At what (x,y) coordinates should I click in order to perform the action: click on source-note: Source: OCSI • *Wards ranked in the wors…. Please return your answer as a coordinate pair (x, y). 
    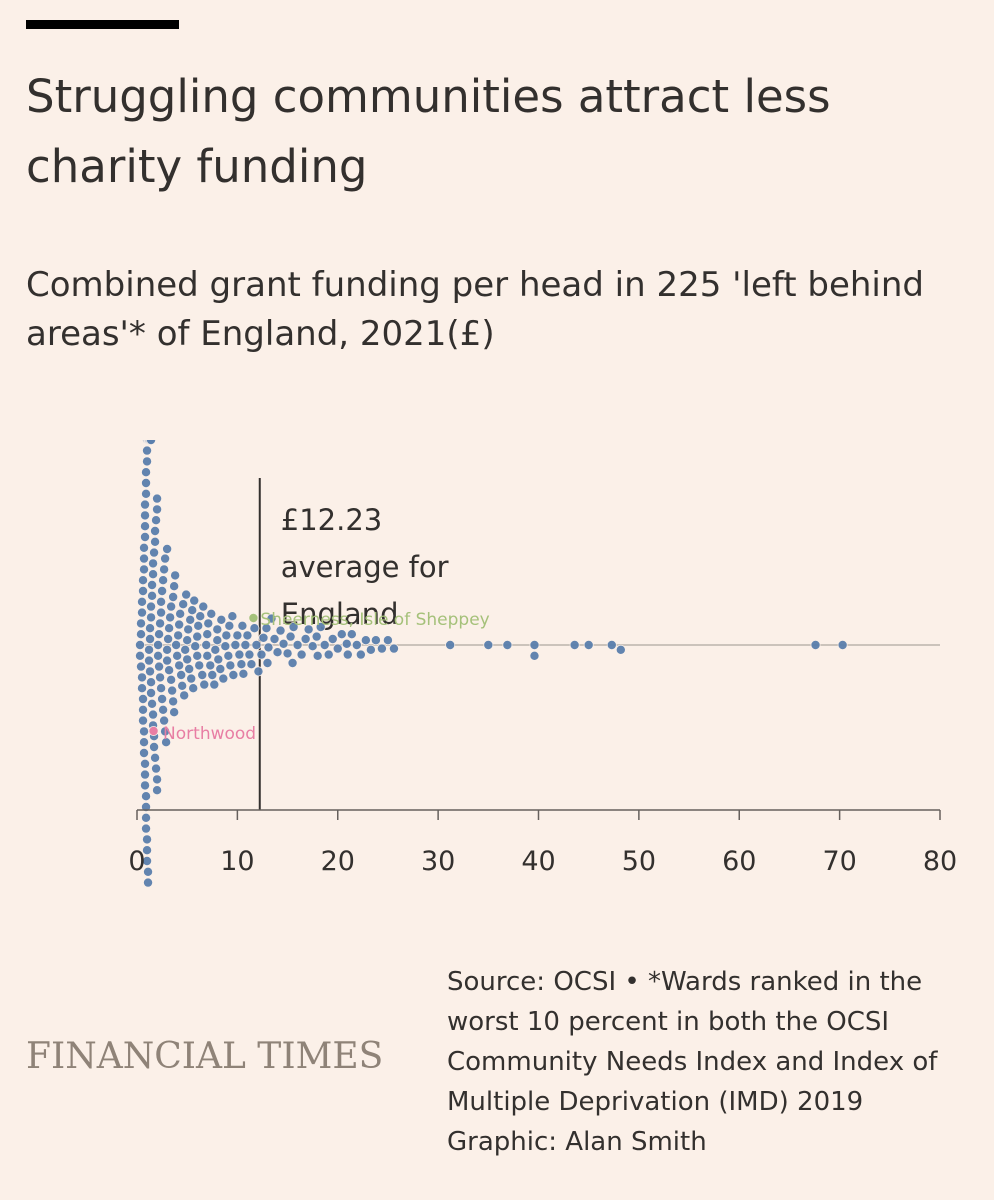
    Looking at the image, I should click on (712, 1062).